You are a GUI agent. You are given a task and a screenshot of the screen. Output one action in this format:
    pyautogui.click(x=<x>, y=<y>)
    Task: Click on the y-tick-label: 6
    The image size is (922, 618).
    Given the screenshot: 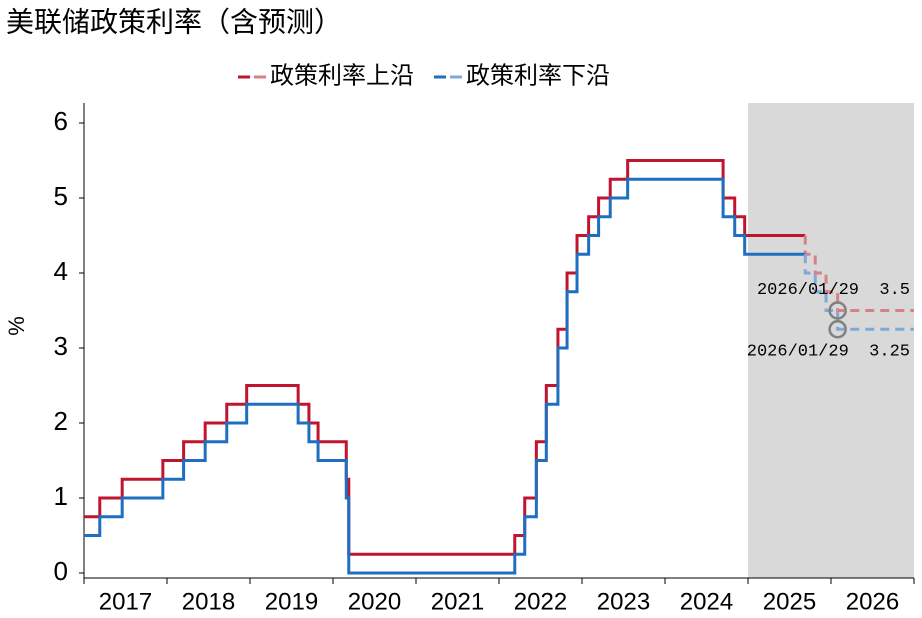 What is the action you would take?
    pyautogui.click(x=61, y=121)
    